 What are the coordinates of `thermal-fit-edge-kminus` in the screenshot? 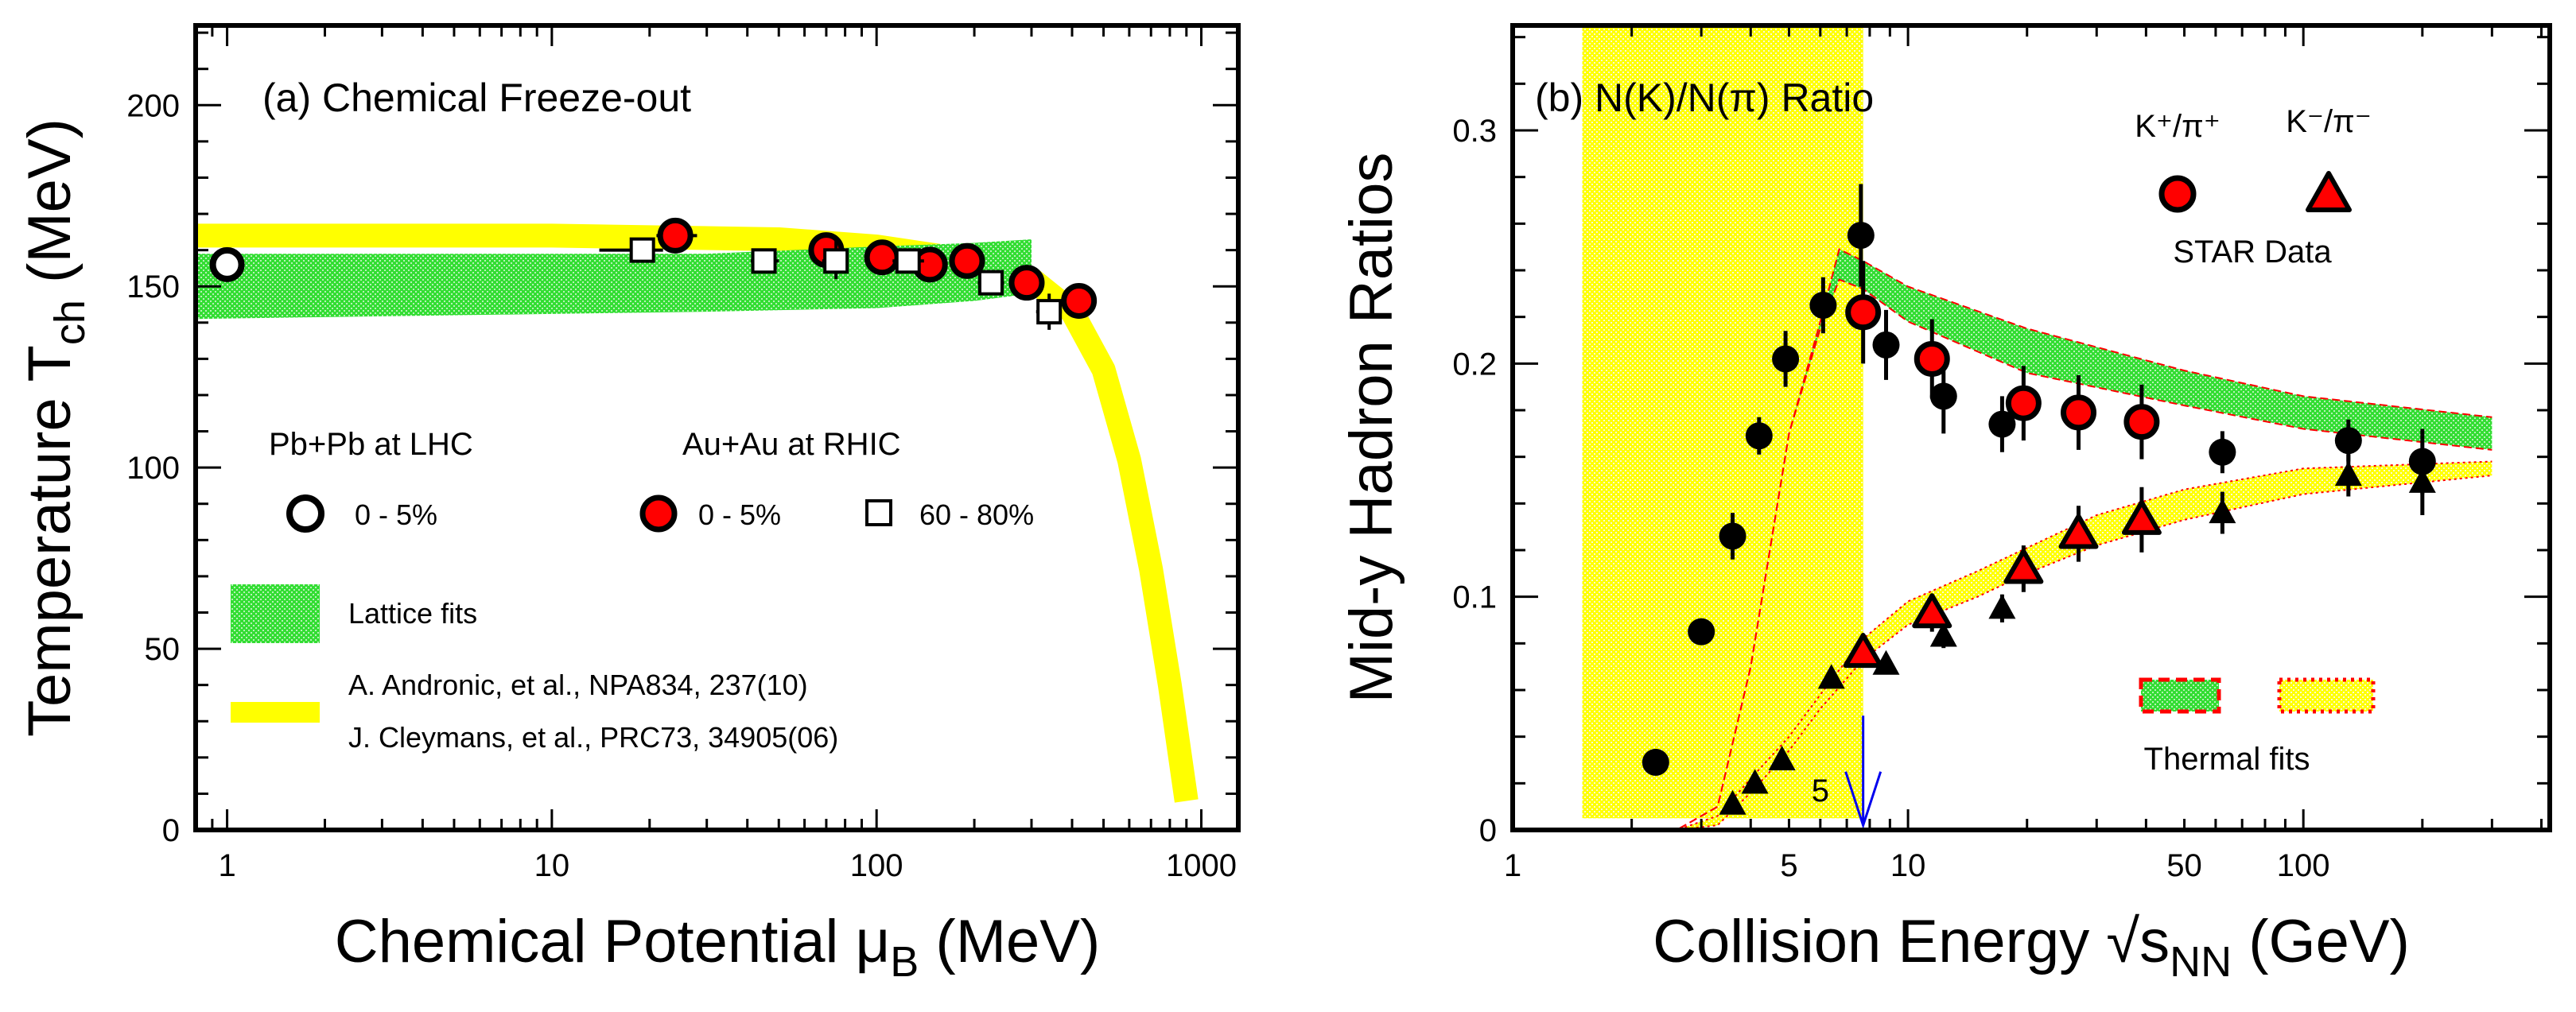 It's located at (2002, 652).